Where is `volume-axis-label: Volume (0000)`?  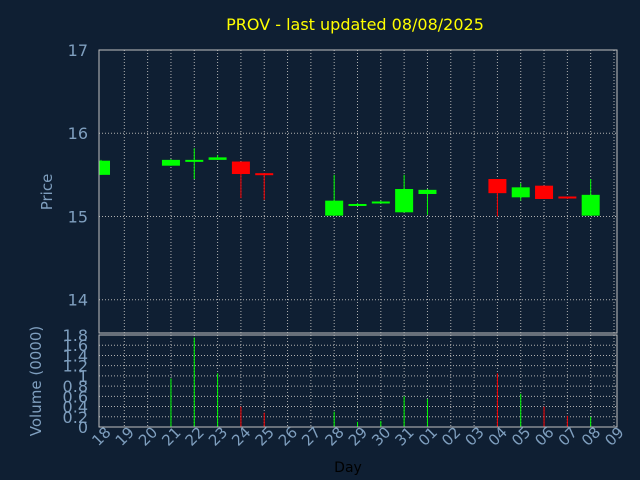
volume-axis-label: Volume (0000) is located at coordinates (36, 381).